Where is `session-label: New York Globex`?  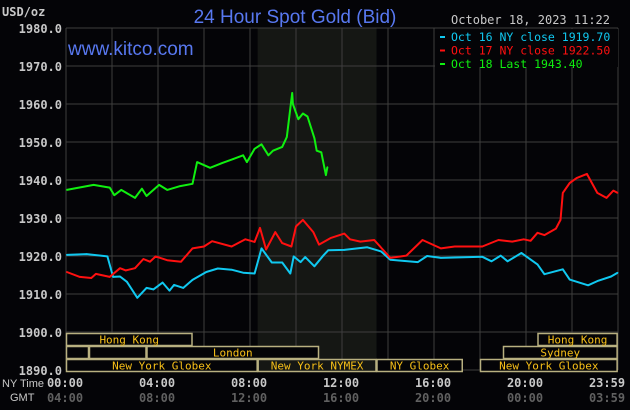 session-label: New York Globex is located at coordinates (549, 366).